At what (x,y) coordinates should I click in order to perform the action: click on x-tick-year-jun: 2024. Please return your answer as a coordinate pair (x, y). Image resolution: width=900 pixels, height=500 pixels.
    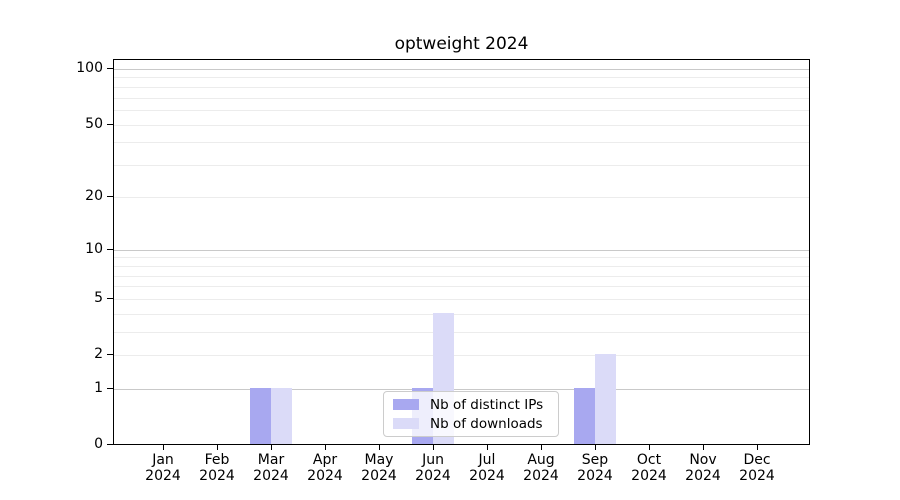
    Looking at the image, I should click on (433, 476).